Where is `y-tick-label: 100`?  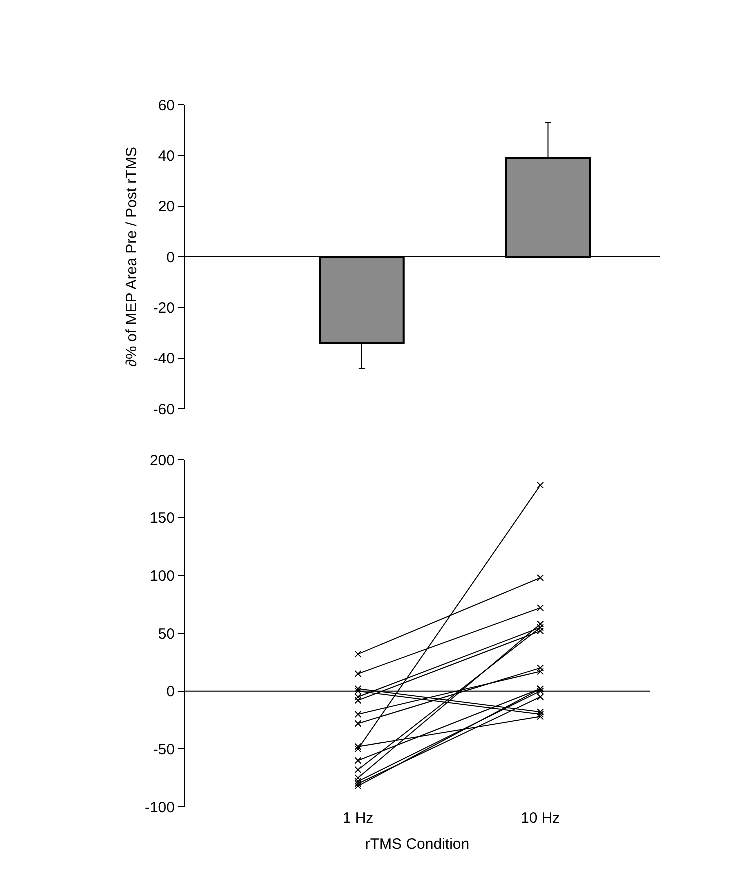
y-tick-label: 100 is located at coordinates (162, 576).